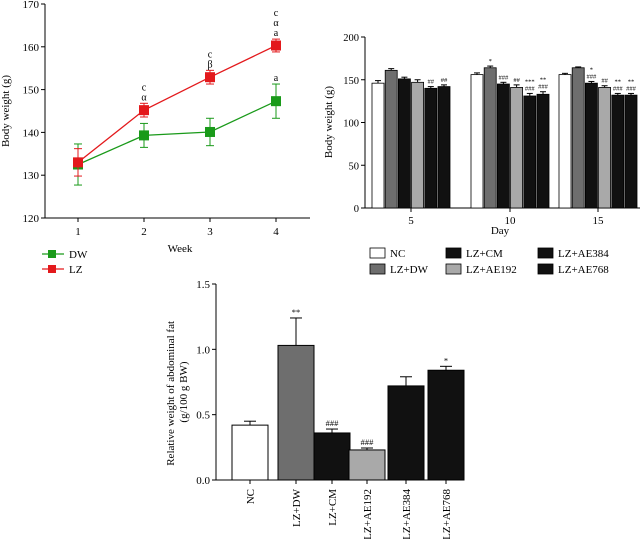  I want to click on annotation-day-15-lz-ae192-line-0: ##, so click(604, 81).